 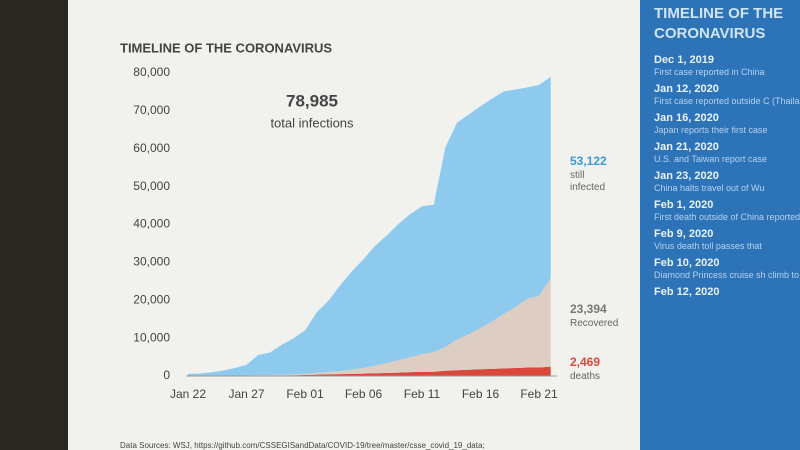 What do you see at coordinates (364, 394) in the screenshot?
I see `x-tick-label: Feb 06` at bounding box center [364, 394].